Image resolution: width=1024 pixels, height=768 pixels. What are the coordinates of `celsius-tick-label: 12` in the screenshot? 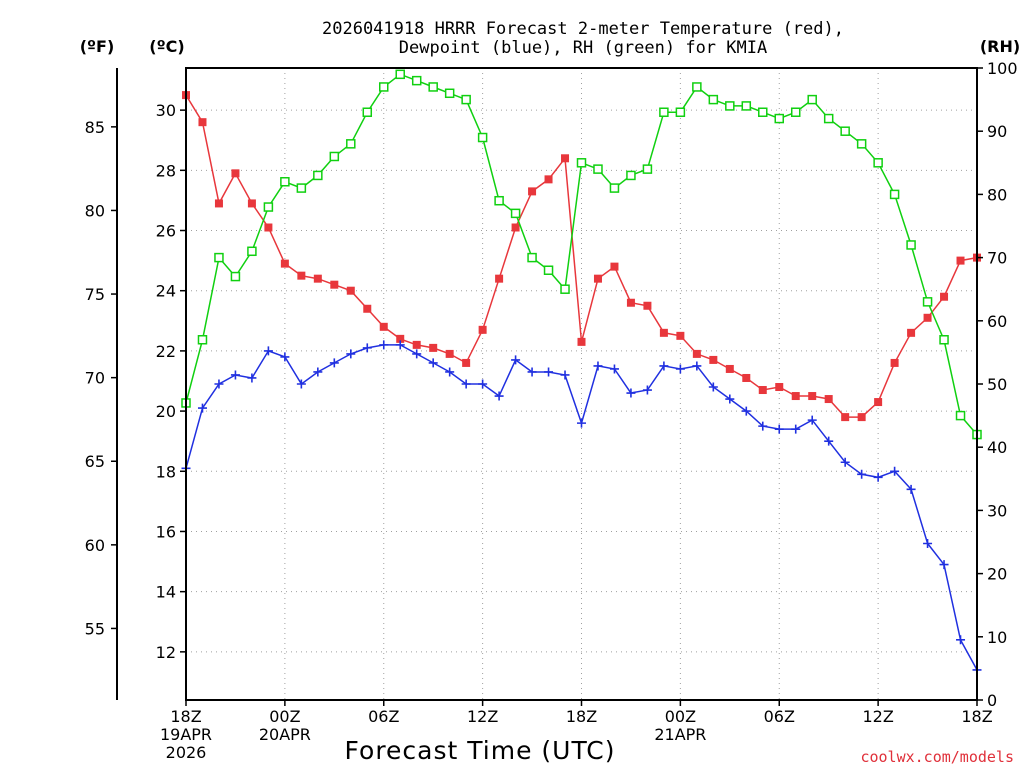 It's located at (166, 652).